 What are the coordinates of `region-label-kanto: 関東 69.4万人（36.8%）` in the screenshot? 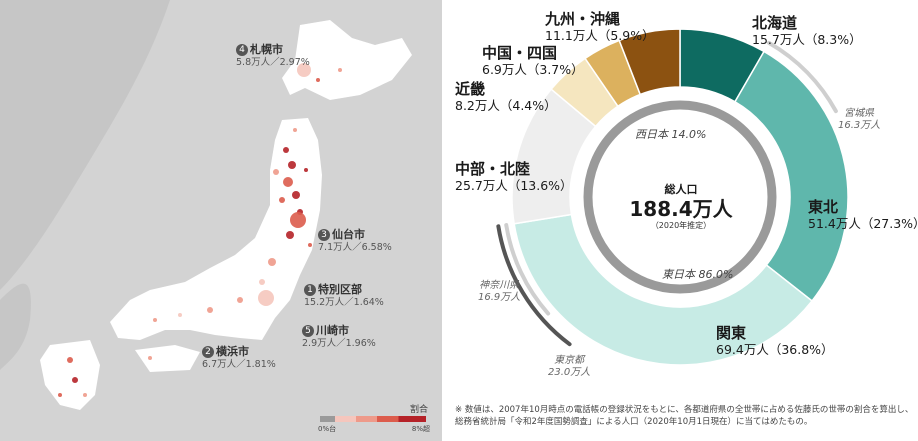 It's located at (775, 340).